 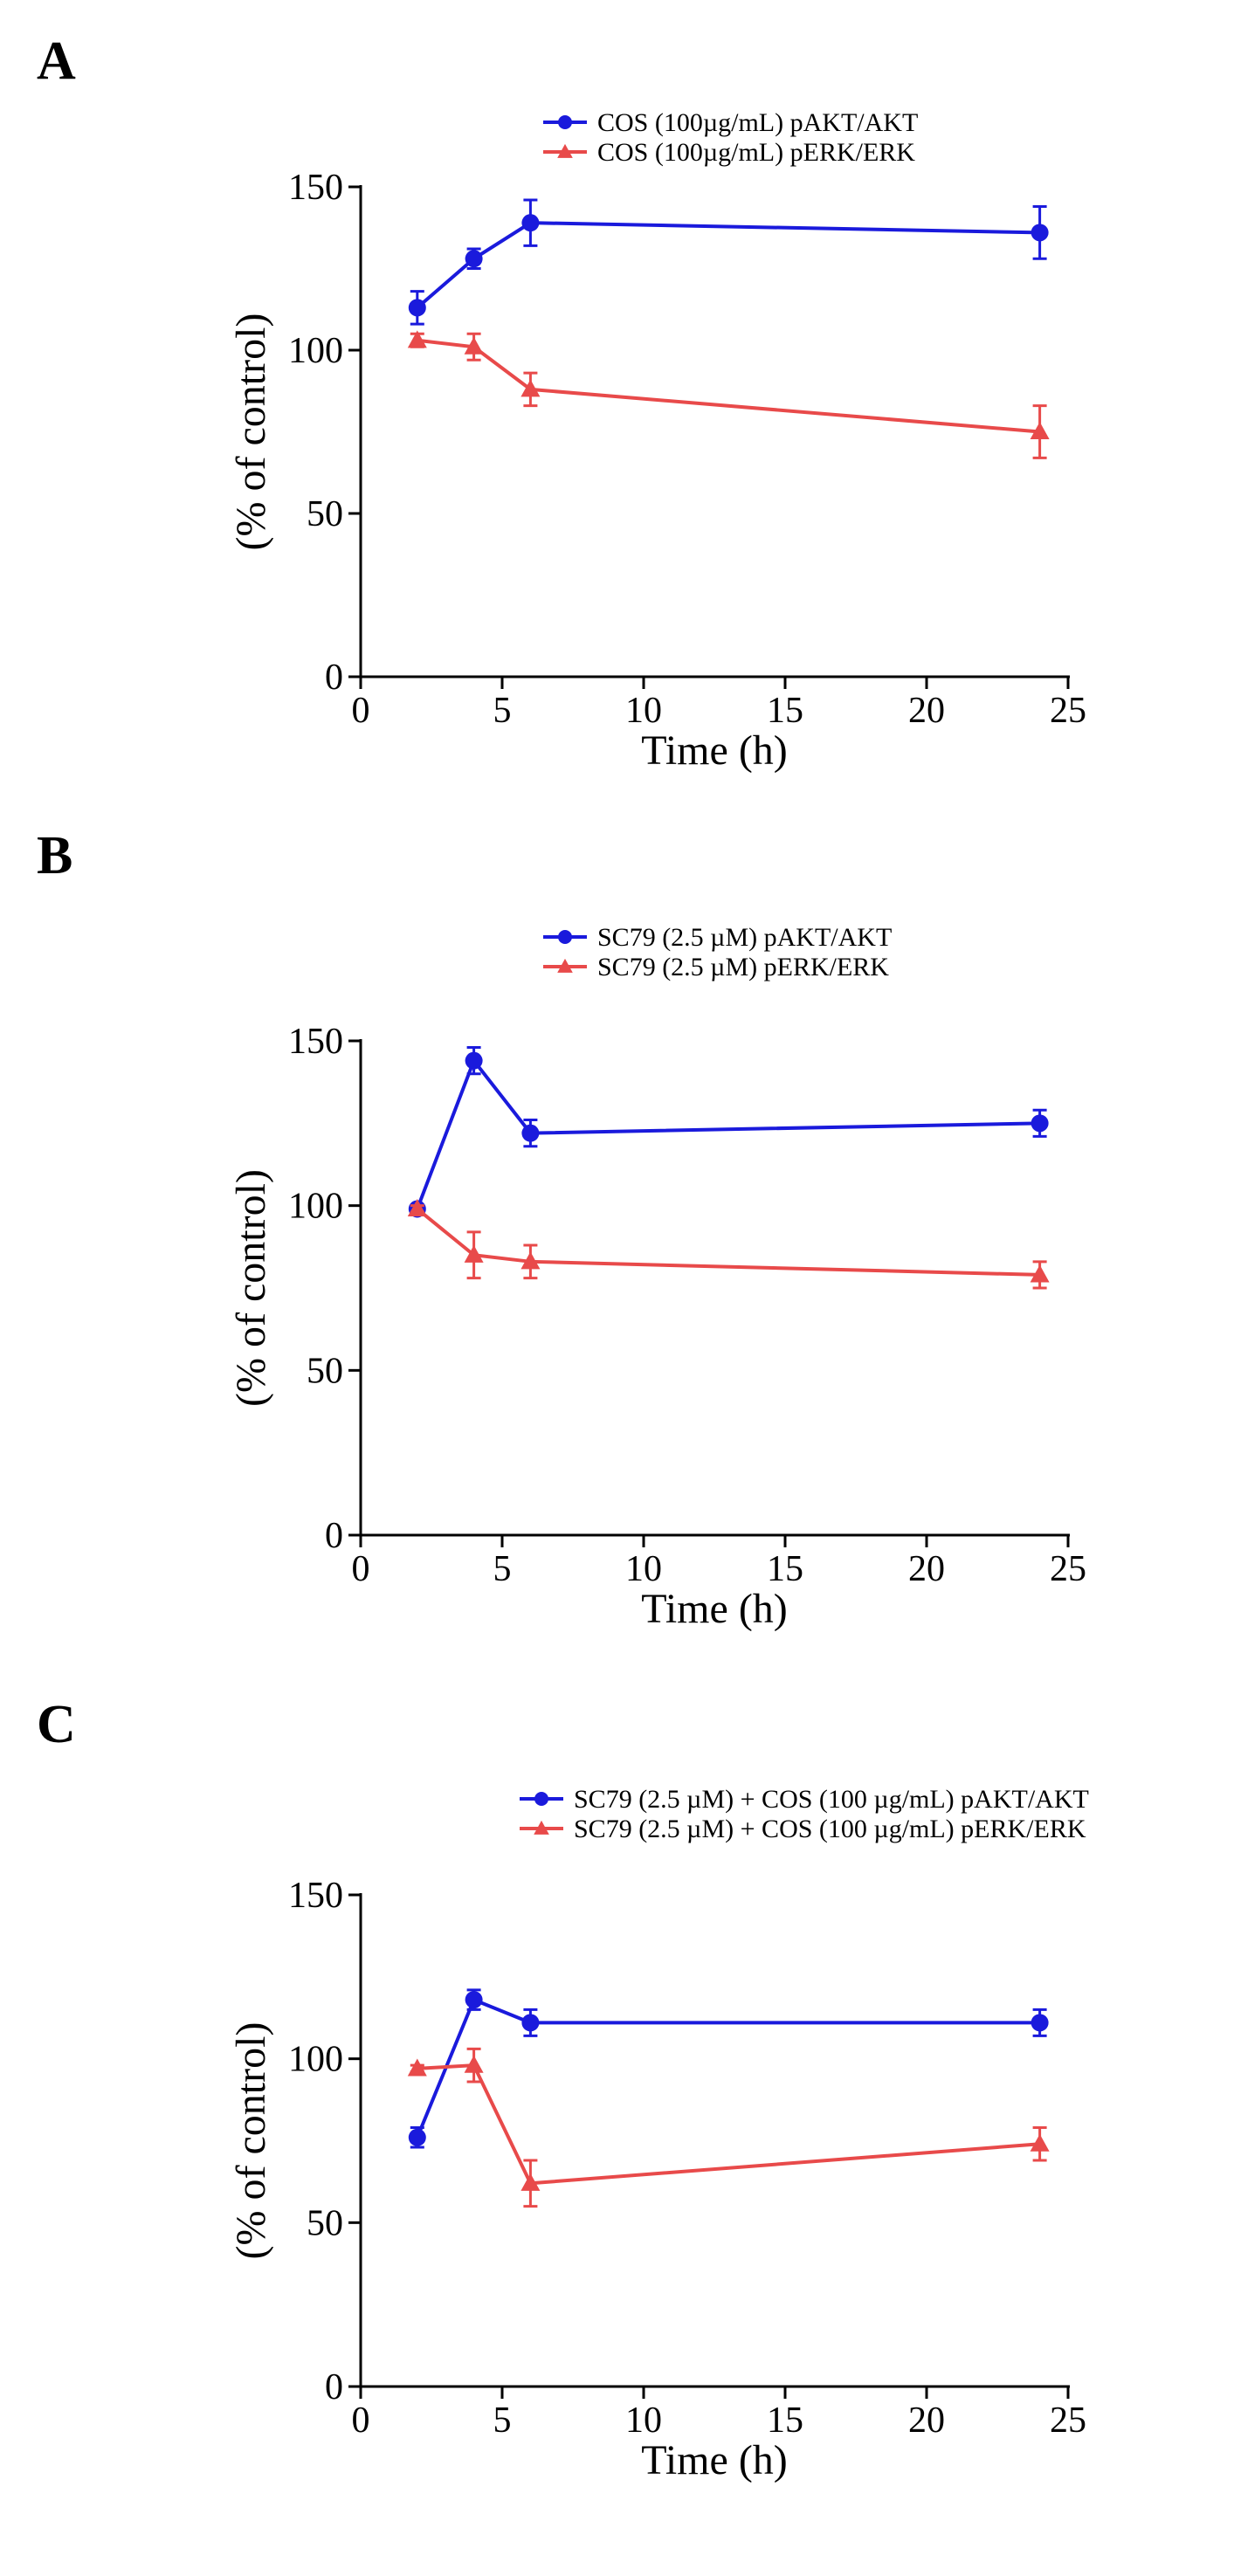 I want to click on legend-label: SC79 (2.5 µM) + COS (100 µg/mL) pERK/ERK, so click(x=830, y=1829).